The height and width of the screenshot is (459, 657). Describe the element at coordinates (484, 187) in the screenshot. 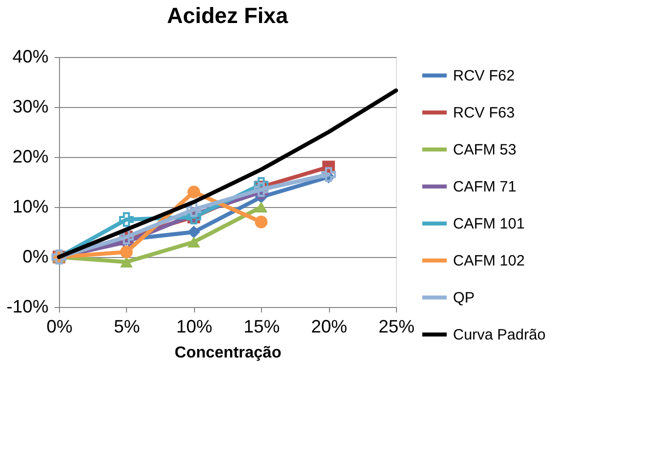

I see `legend-label: CAFM 71` at that location.